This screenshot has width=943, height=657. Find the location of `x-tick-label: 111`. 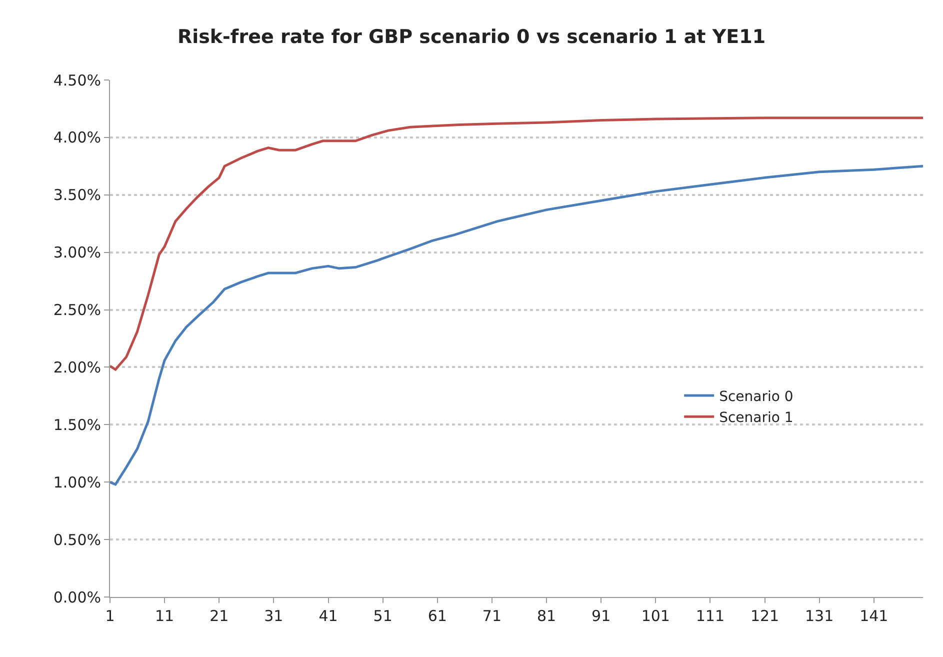

x-tick-label: 111 is located at coordinates (710, 616).